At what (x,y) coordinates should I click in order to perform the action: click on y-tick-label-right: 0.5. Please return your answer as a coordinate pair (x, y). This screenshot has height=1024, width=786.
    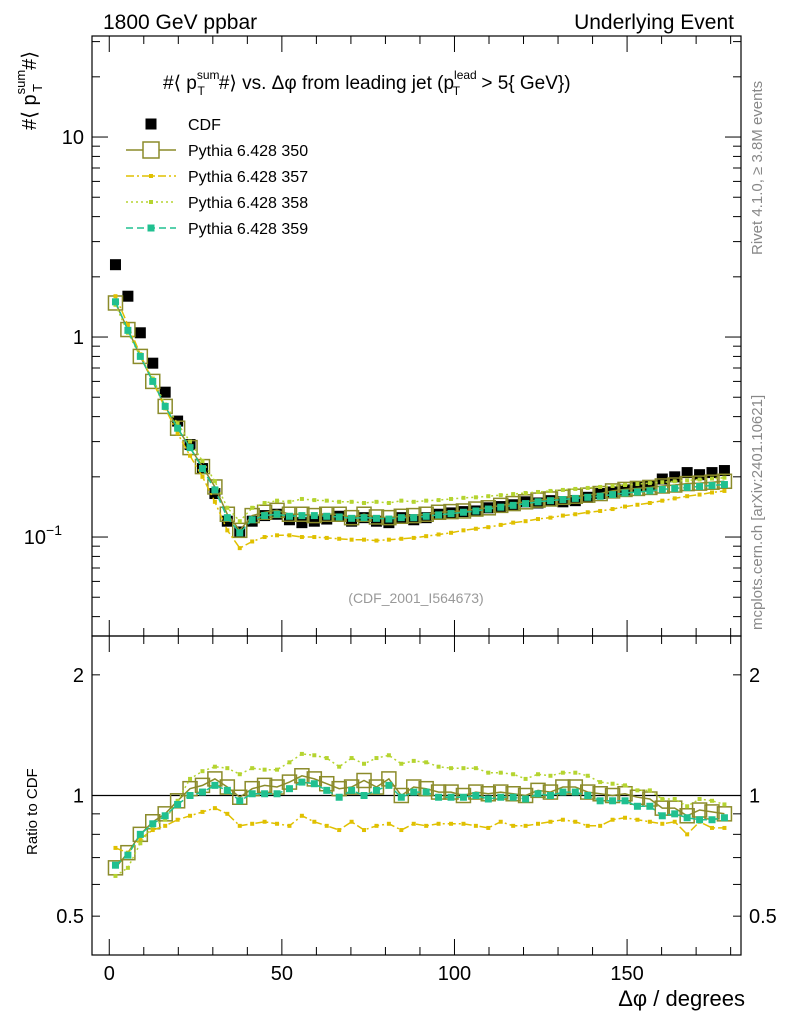
    Looking at the image, I should click on (763, 917).